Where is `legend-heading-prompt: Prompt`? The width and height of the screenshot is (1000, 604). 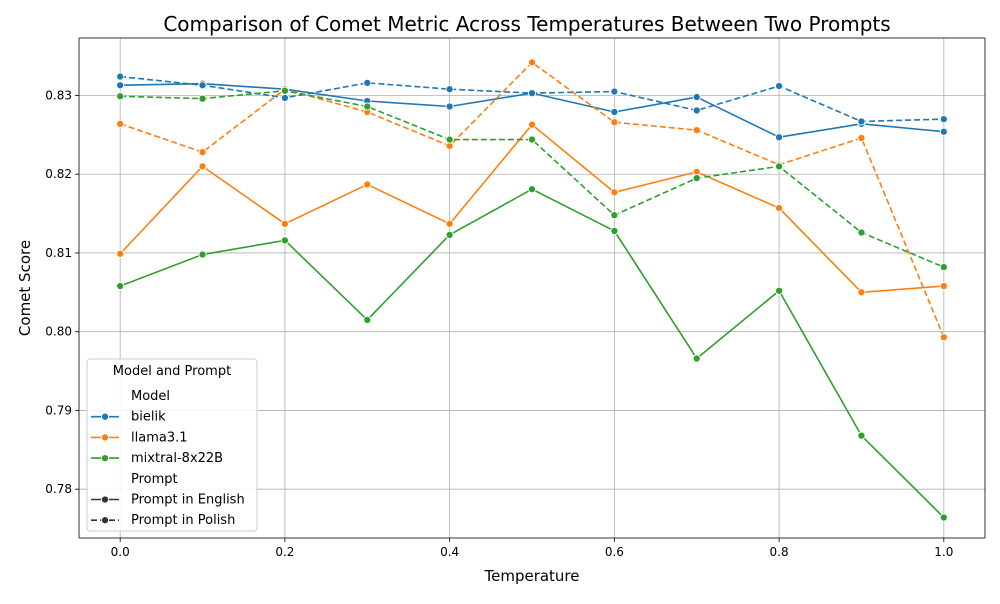
legend-heading-prompt: Prompt is located at coordinates (154, 479).